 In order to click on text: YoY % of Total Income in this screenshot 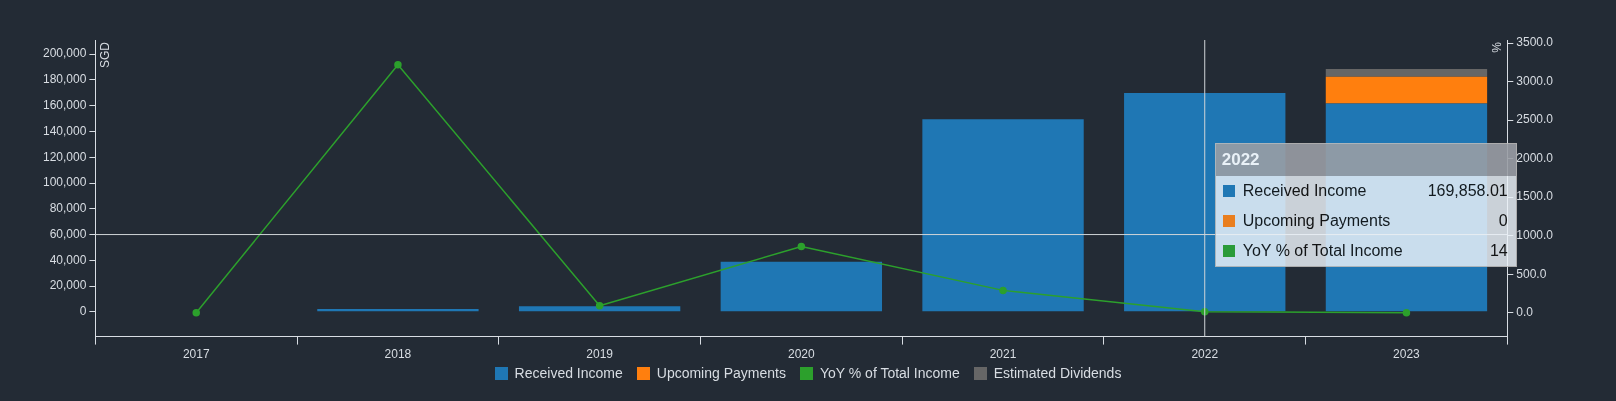, I will do `click(889, 373)`.